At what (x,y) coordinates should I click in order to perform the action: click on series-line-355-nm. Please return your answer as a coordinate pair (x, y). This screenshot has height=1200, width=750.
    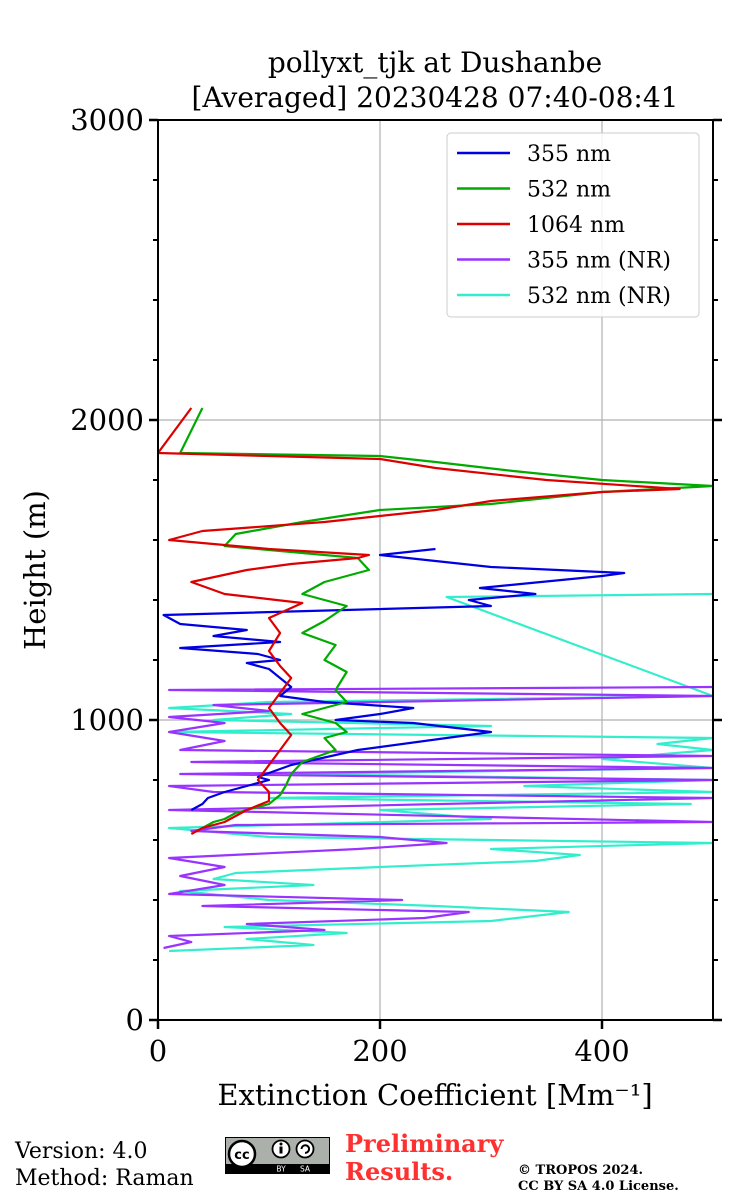
    Looking at the image, I should click on (394, 679).